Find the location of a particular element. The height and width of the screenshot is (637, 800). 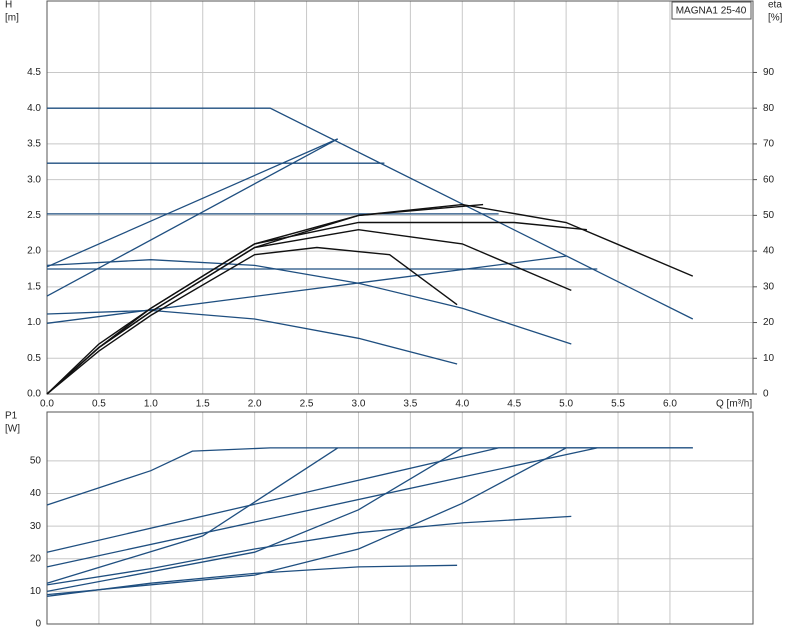

y-tick-label: 0.5 is located at coordinates (34, 358).